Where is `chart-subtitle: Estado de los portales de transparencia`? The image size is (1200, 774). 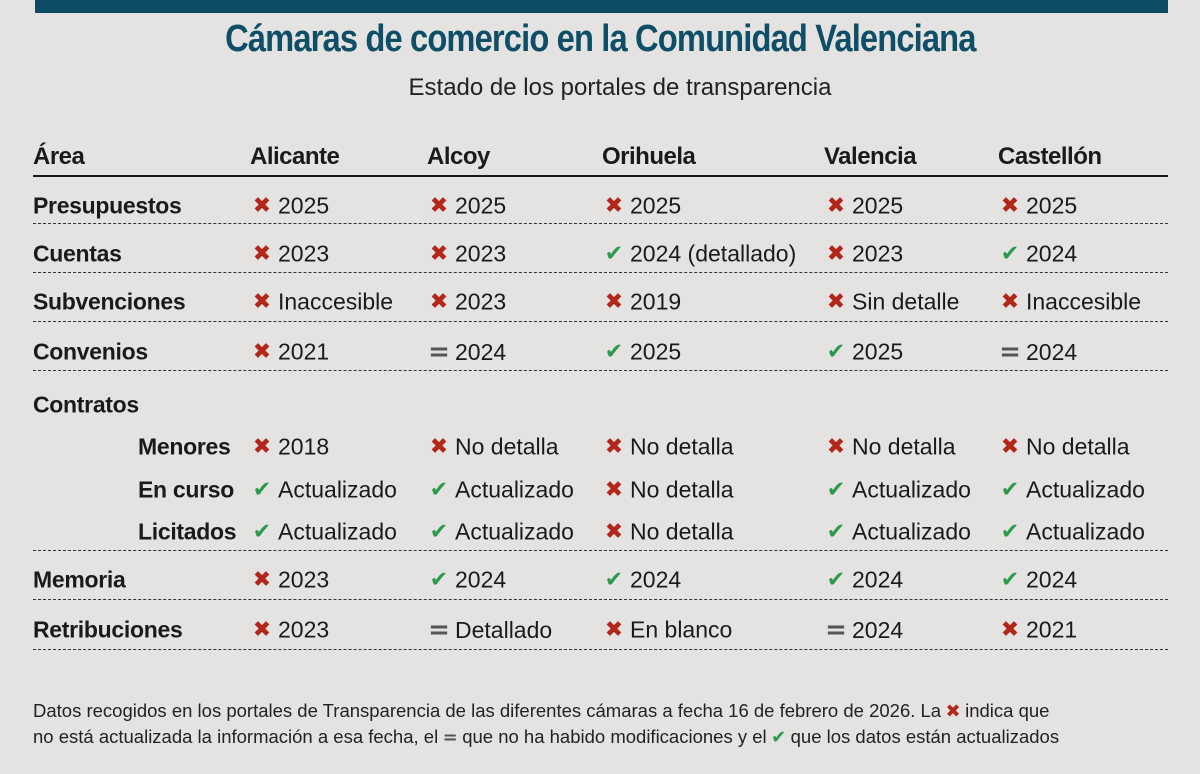 chart-subtitle: Estado de los portales de transparencia is located at coordinates (620, 87).